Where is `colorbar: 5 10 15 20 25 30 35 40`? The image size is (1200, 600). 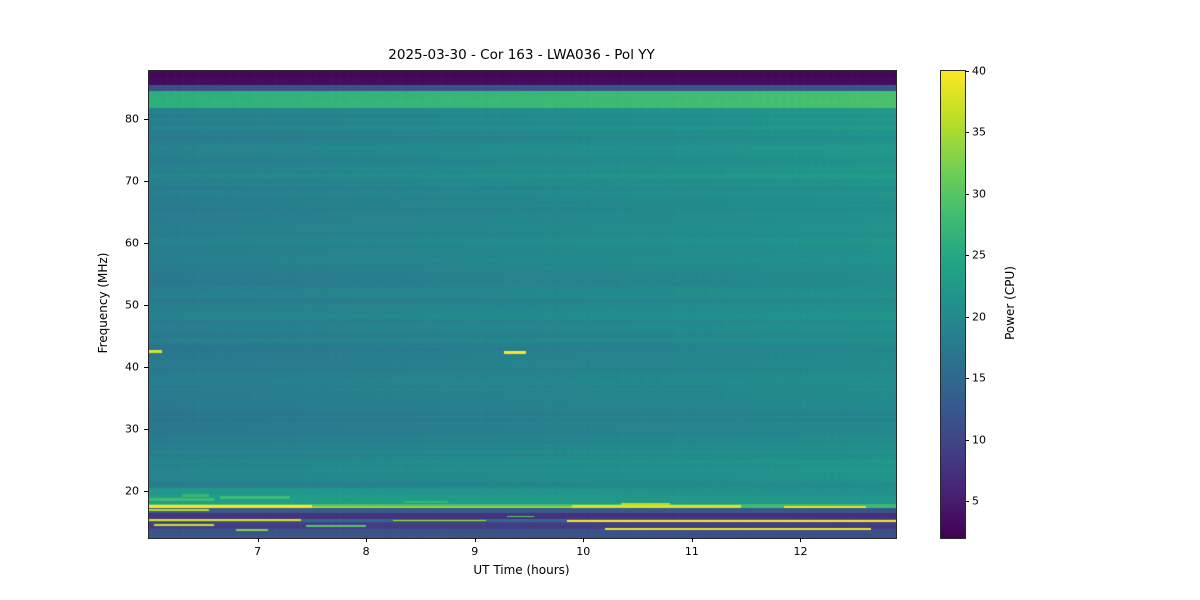
colorbar: 5 10 15 20 25 30 35 40 is located at coordinates (963, 302).